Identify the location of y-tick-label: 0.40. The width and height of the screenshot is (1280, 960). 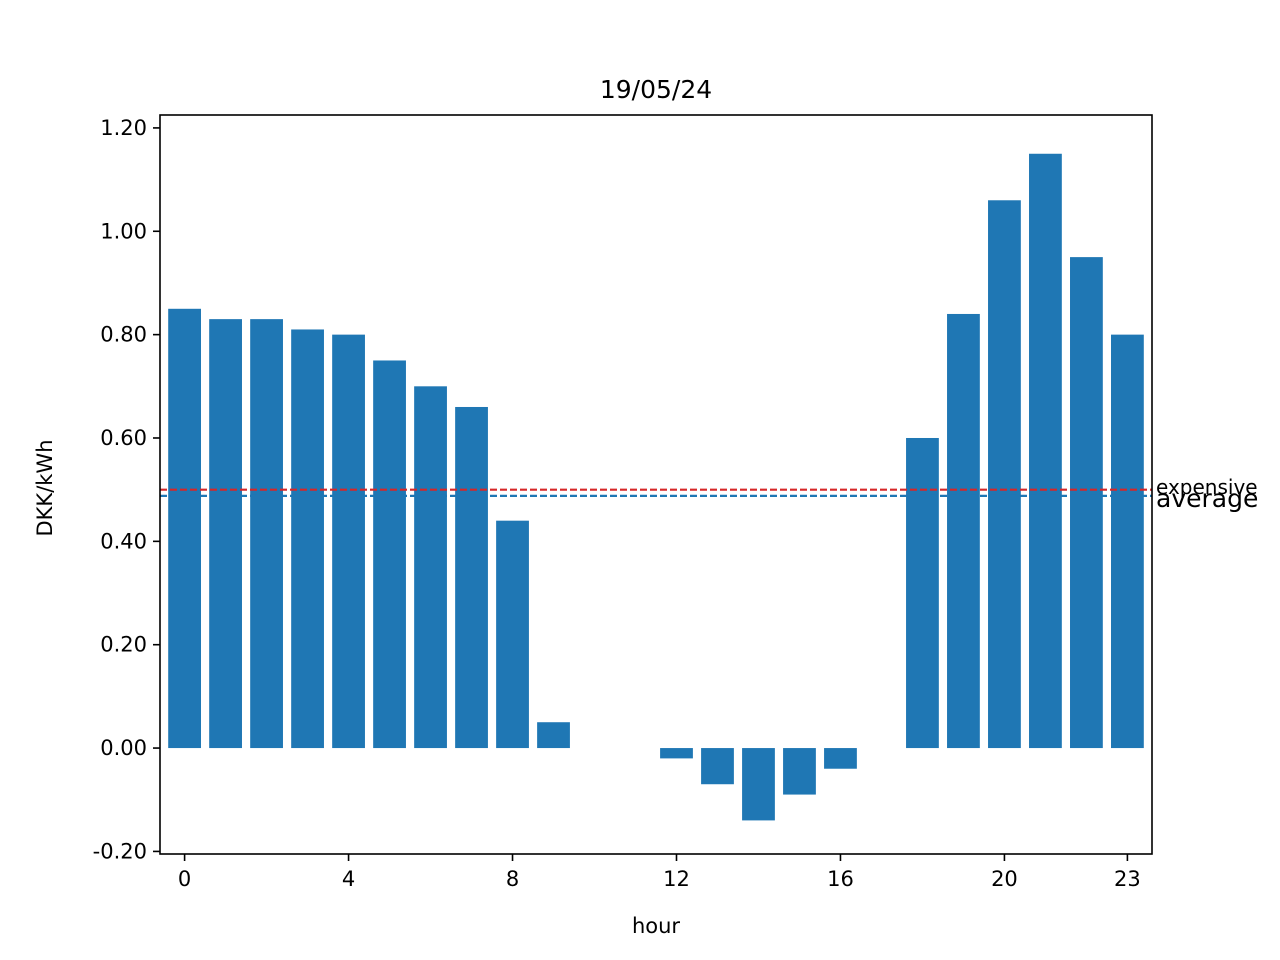
(123, 541).